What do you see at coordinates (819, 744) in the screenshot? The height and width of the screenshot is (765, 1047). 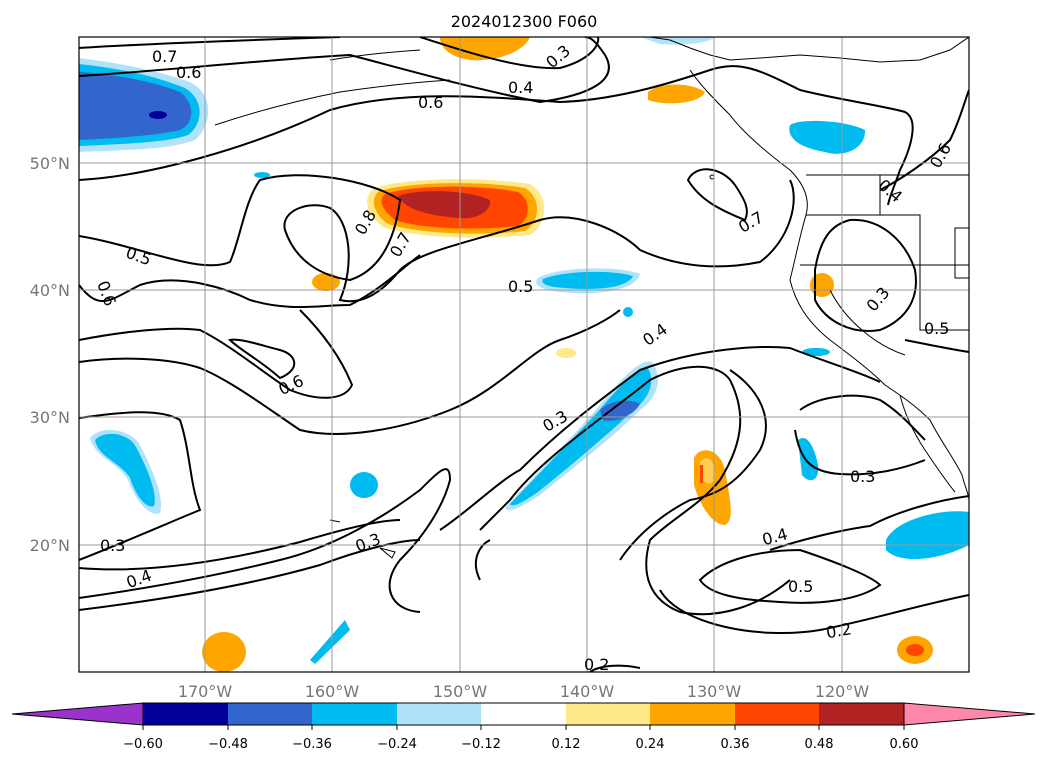 I see `colorbar-tick-label: 0.48` at bounding box center [819, 744].